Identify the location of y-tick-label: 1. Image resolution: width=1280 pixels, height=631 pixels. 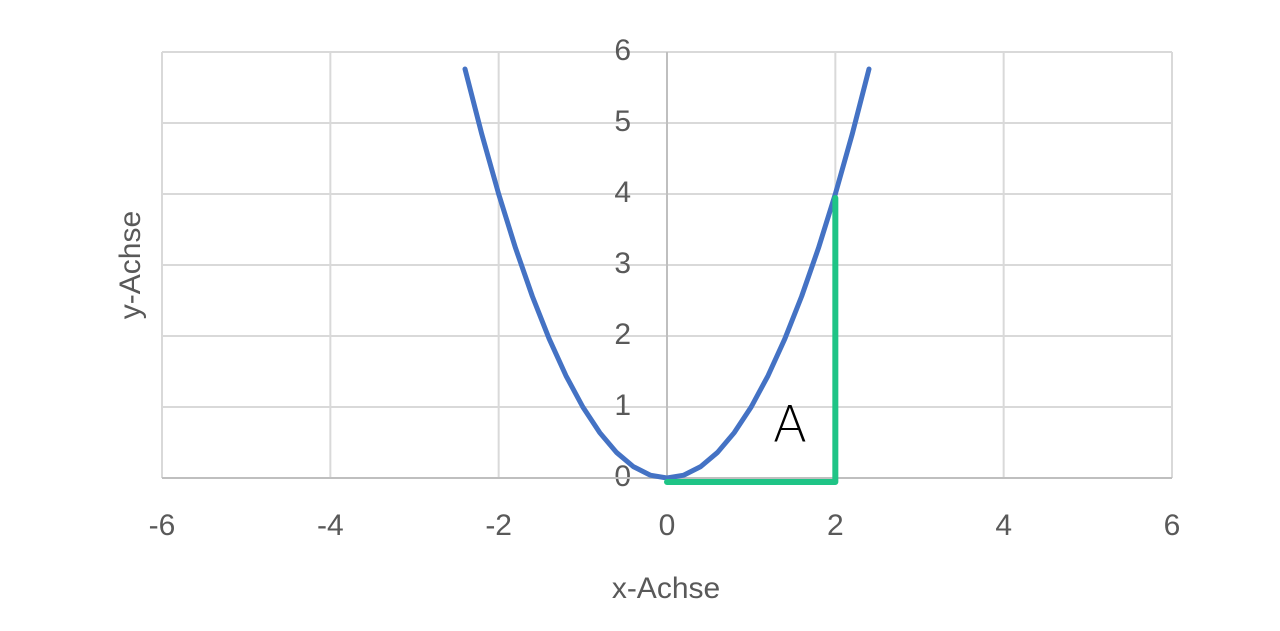
(622, 405).